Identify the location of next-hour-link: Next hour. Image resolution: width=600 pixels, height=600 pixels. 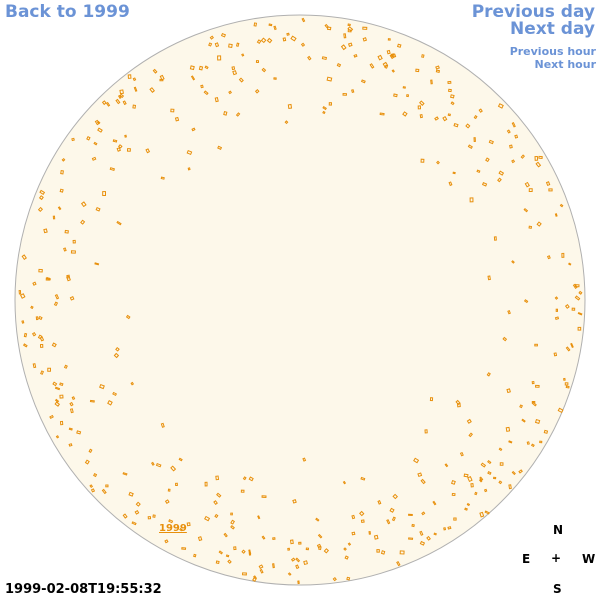
(565, 64).